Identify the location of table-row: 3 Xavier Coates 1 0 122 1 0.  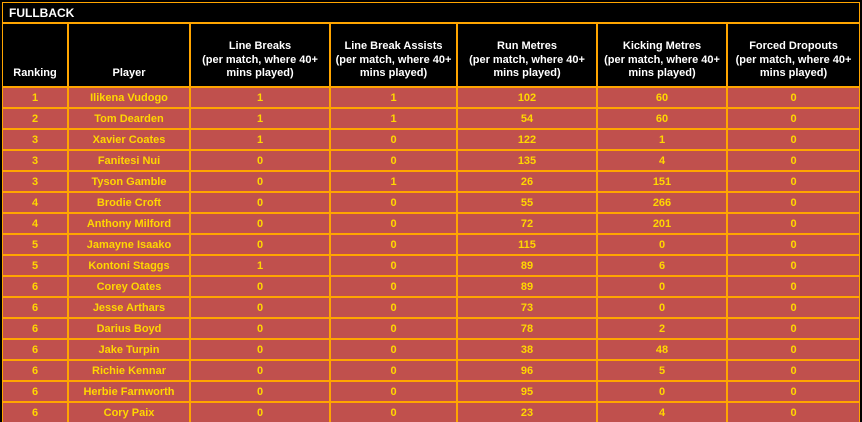
(431, 139).